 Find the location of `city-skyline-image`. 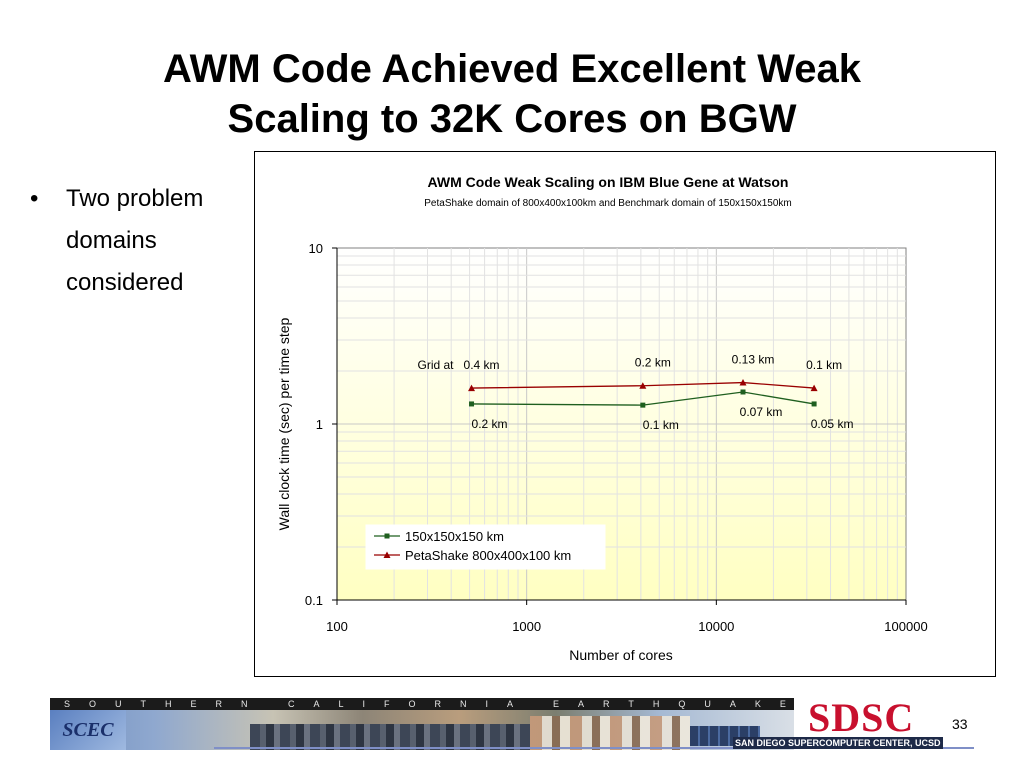

city-skyline-image is located at coordinates (390, 737).